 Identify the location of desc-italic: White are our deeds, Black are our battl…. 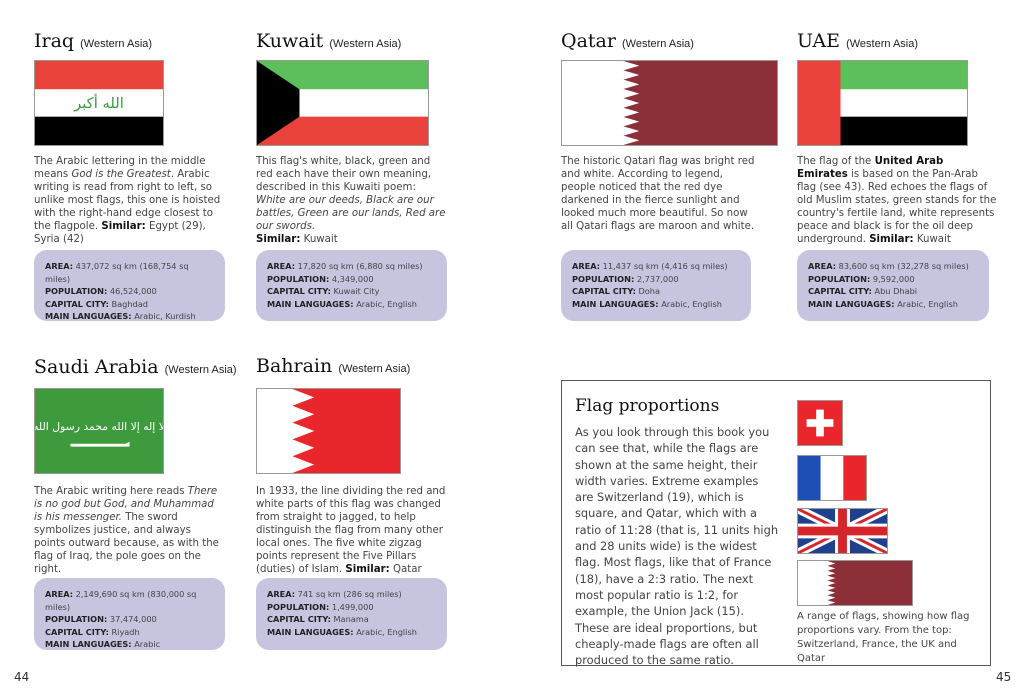
(351, 213).